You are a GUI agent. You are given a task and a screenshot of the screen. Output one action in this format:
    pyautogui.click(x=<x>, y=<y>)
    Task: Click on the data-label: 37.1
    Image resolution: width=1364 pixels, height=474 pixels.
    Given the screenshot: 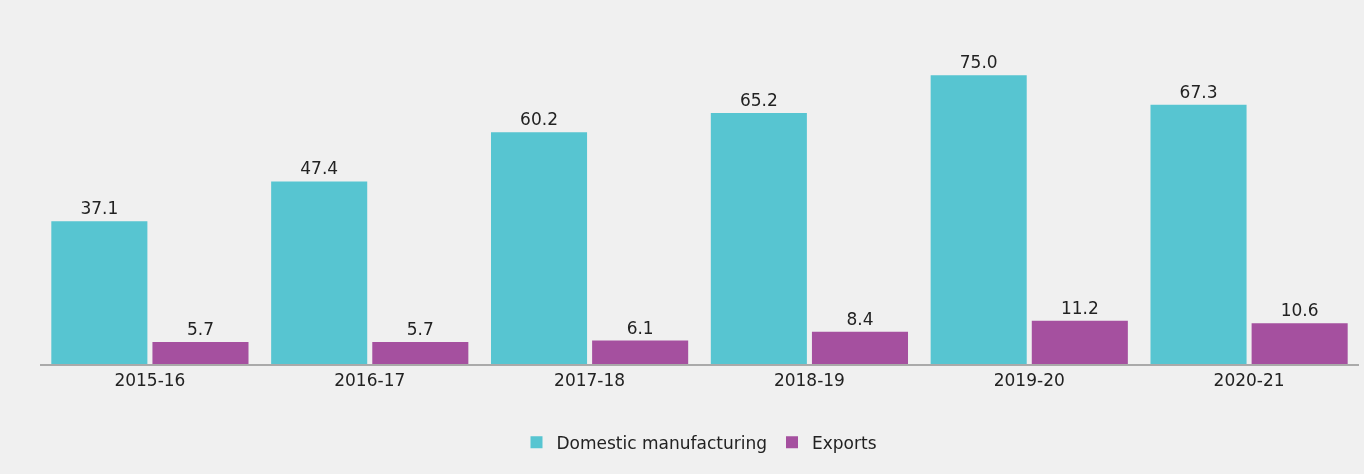 What is the action you would take?
    pyautogui.click(x=99, y=208)
    